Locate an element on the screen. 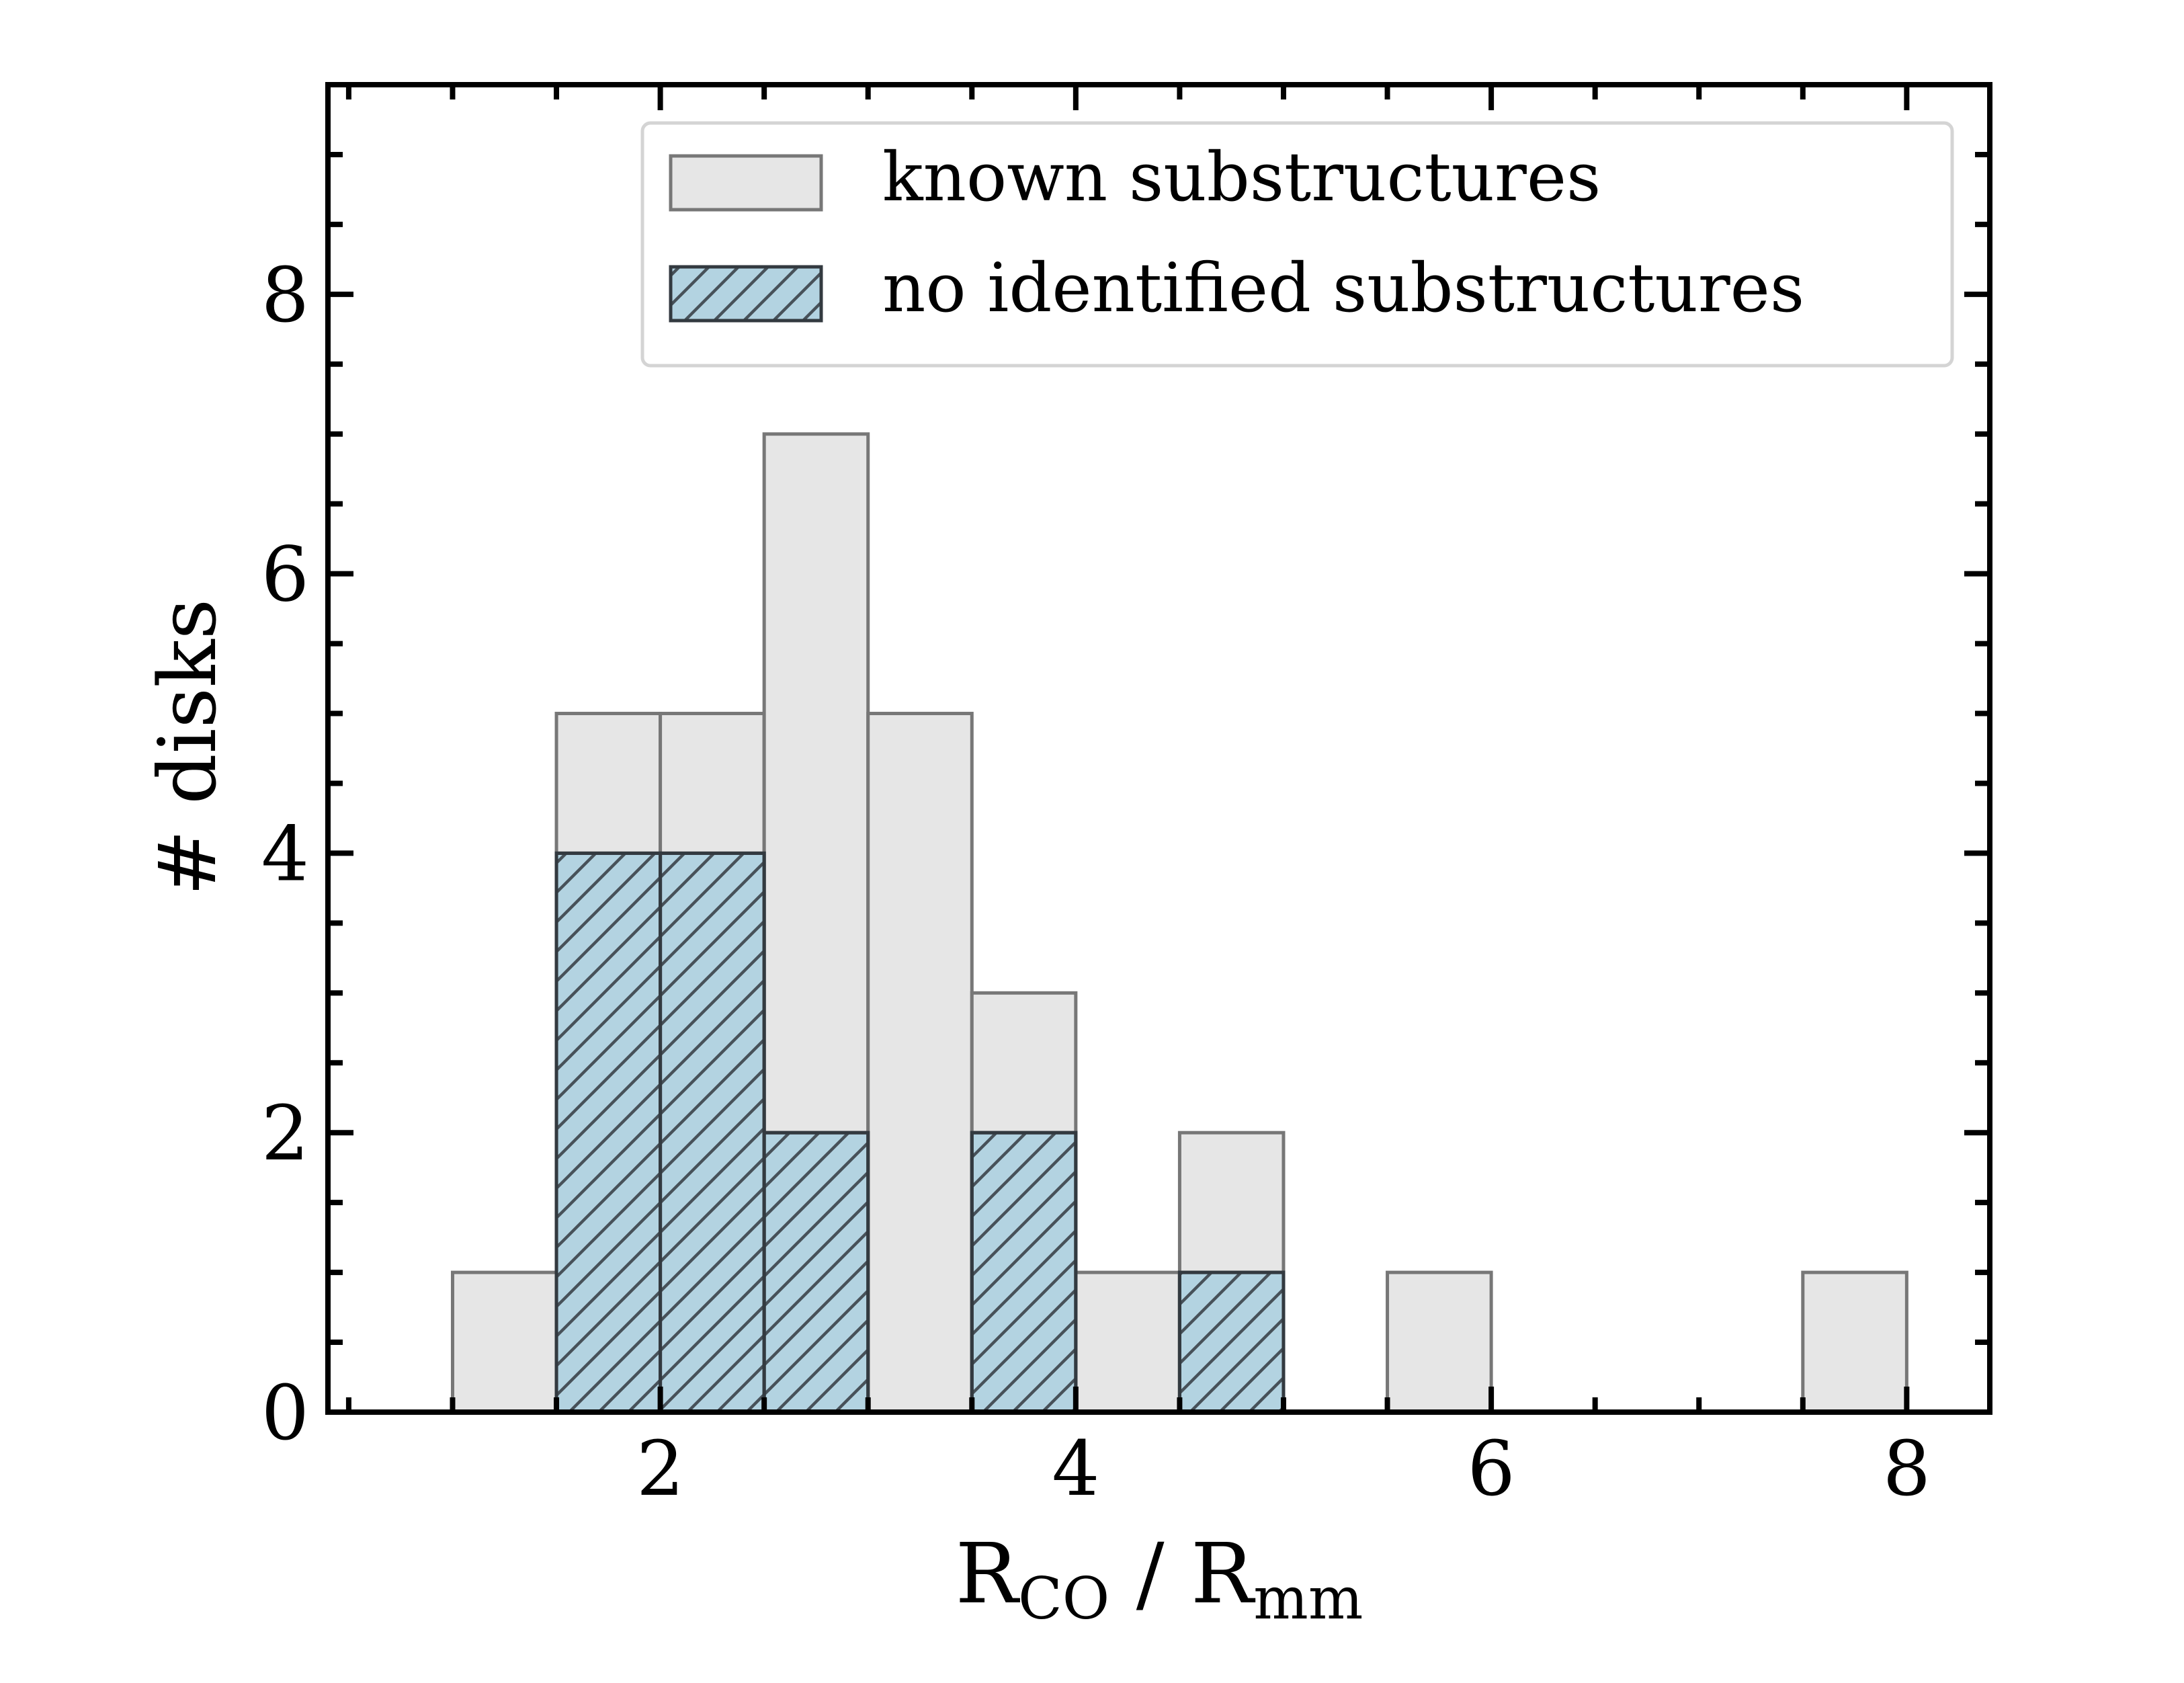 The height and width of the screenshot is (1683, 2184). x-tick-label: 6 is located at coordinates (1491, 1469).